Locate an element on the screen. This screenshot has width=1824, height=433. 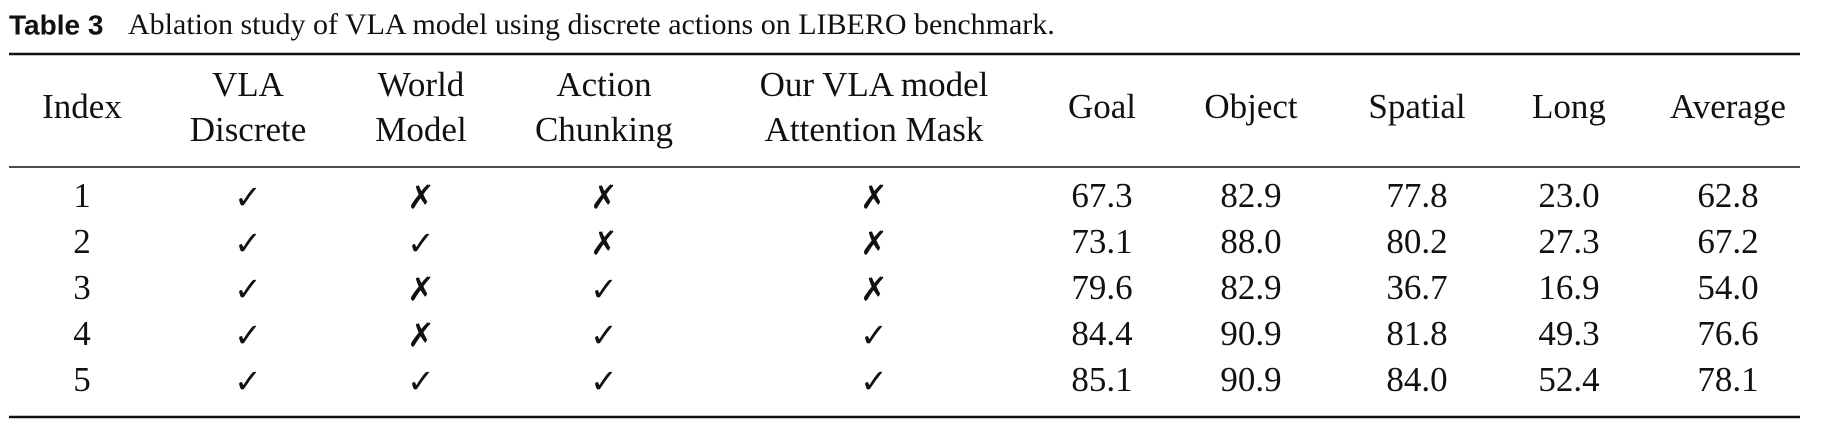
column-header: Object is located at coordinates (1251, 106).